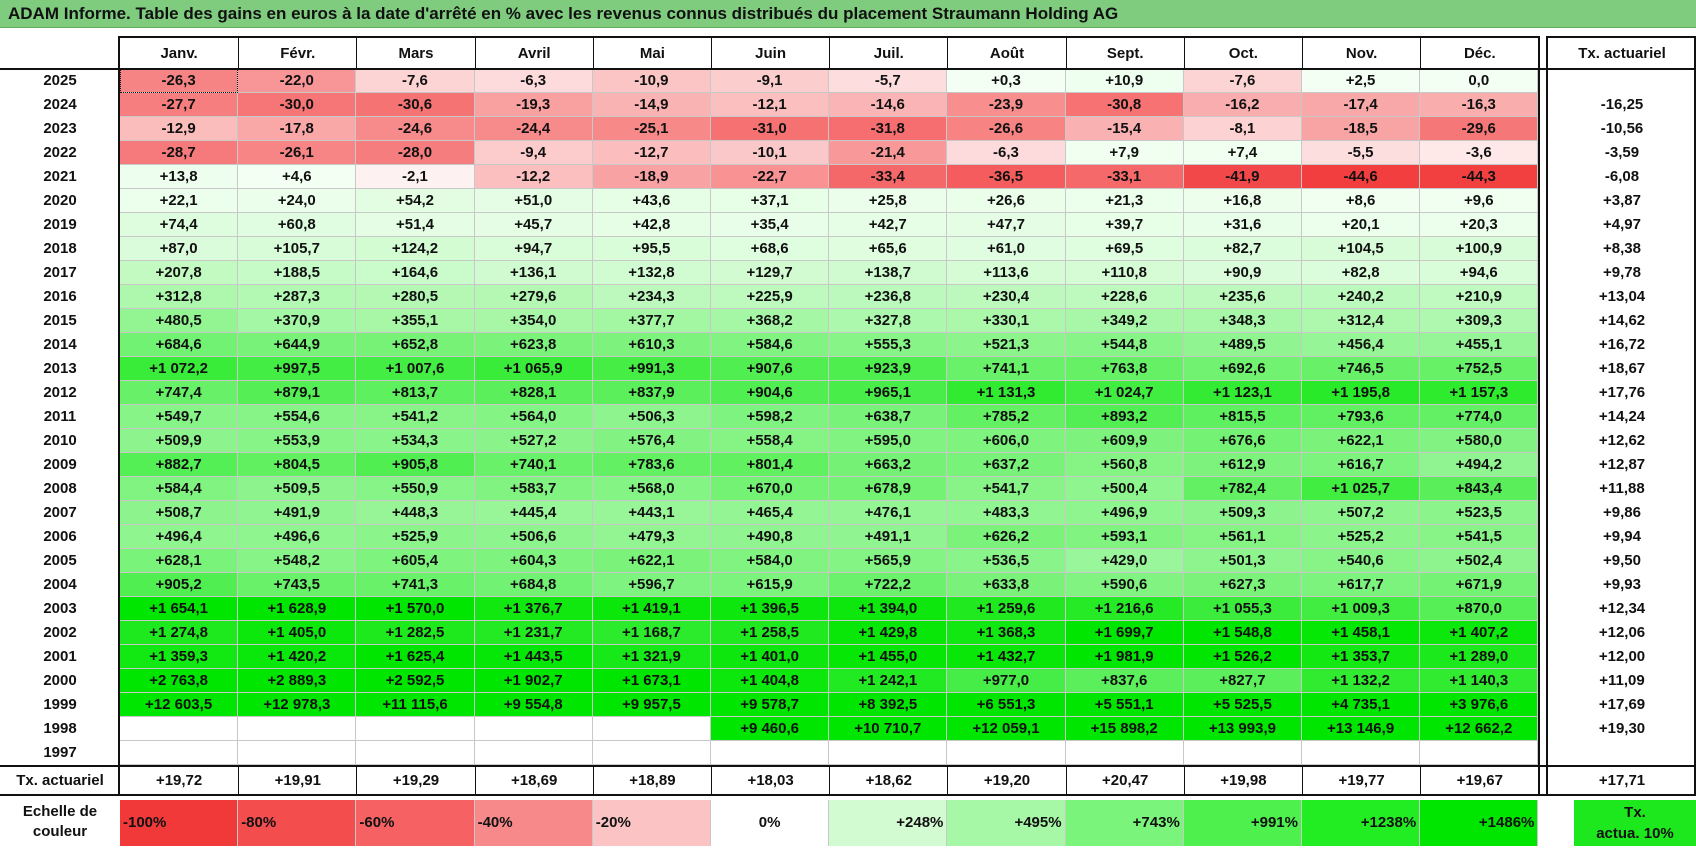 This screenshot has height=848, width=1696. What do you see at coordinates (60, 440) in the screenshot?
I see `year-label: 2010` at bounding box center [60, 440].